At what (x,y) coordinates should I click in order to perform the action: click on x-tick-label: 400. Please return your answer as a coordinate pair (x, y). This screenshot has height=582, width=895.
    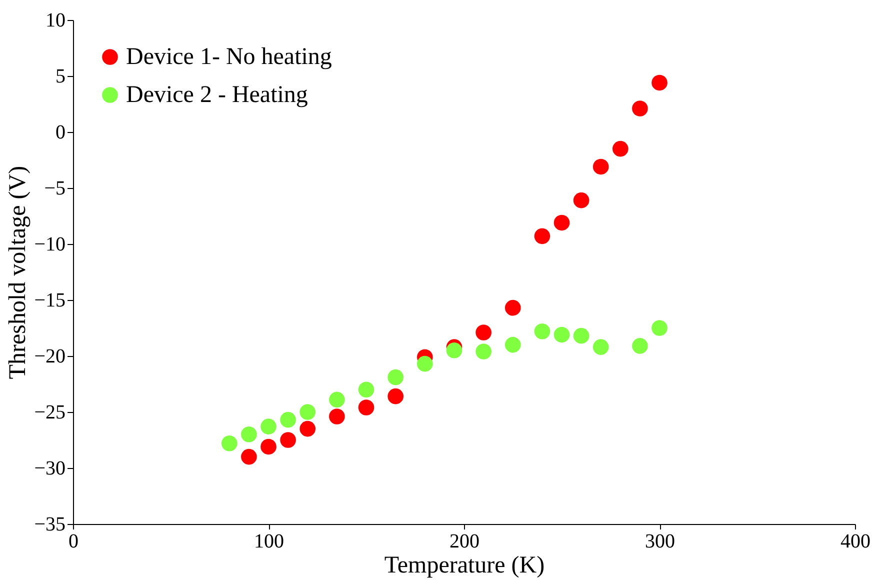
    Looking at the image, I should click on (855, 541).